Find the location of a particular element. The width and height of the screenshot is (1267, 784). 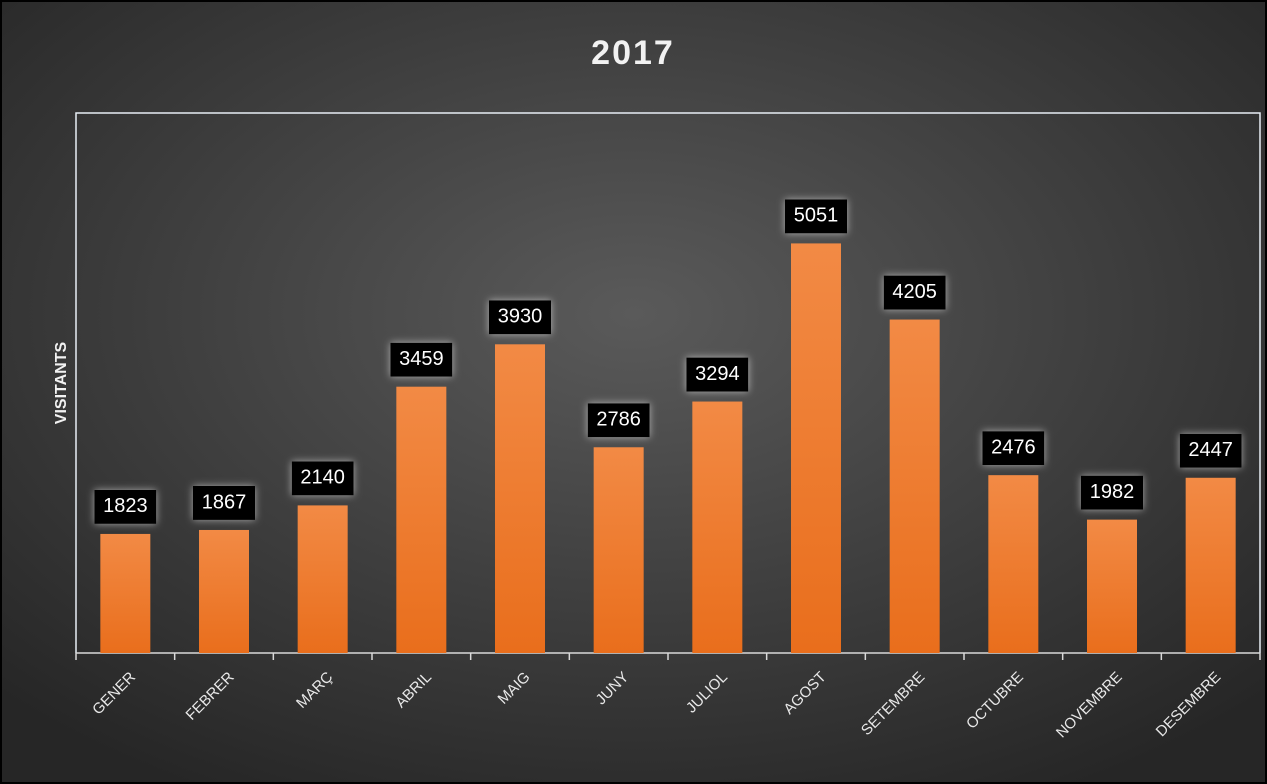

data-label-text: 2786 is located at coordinates (618, 420).